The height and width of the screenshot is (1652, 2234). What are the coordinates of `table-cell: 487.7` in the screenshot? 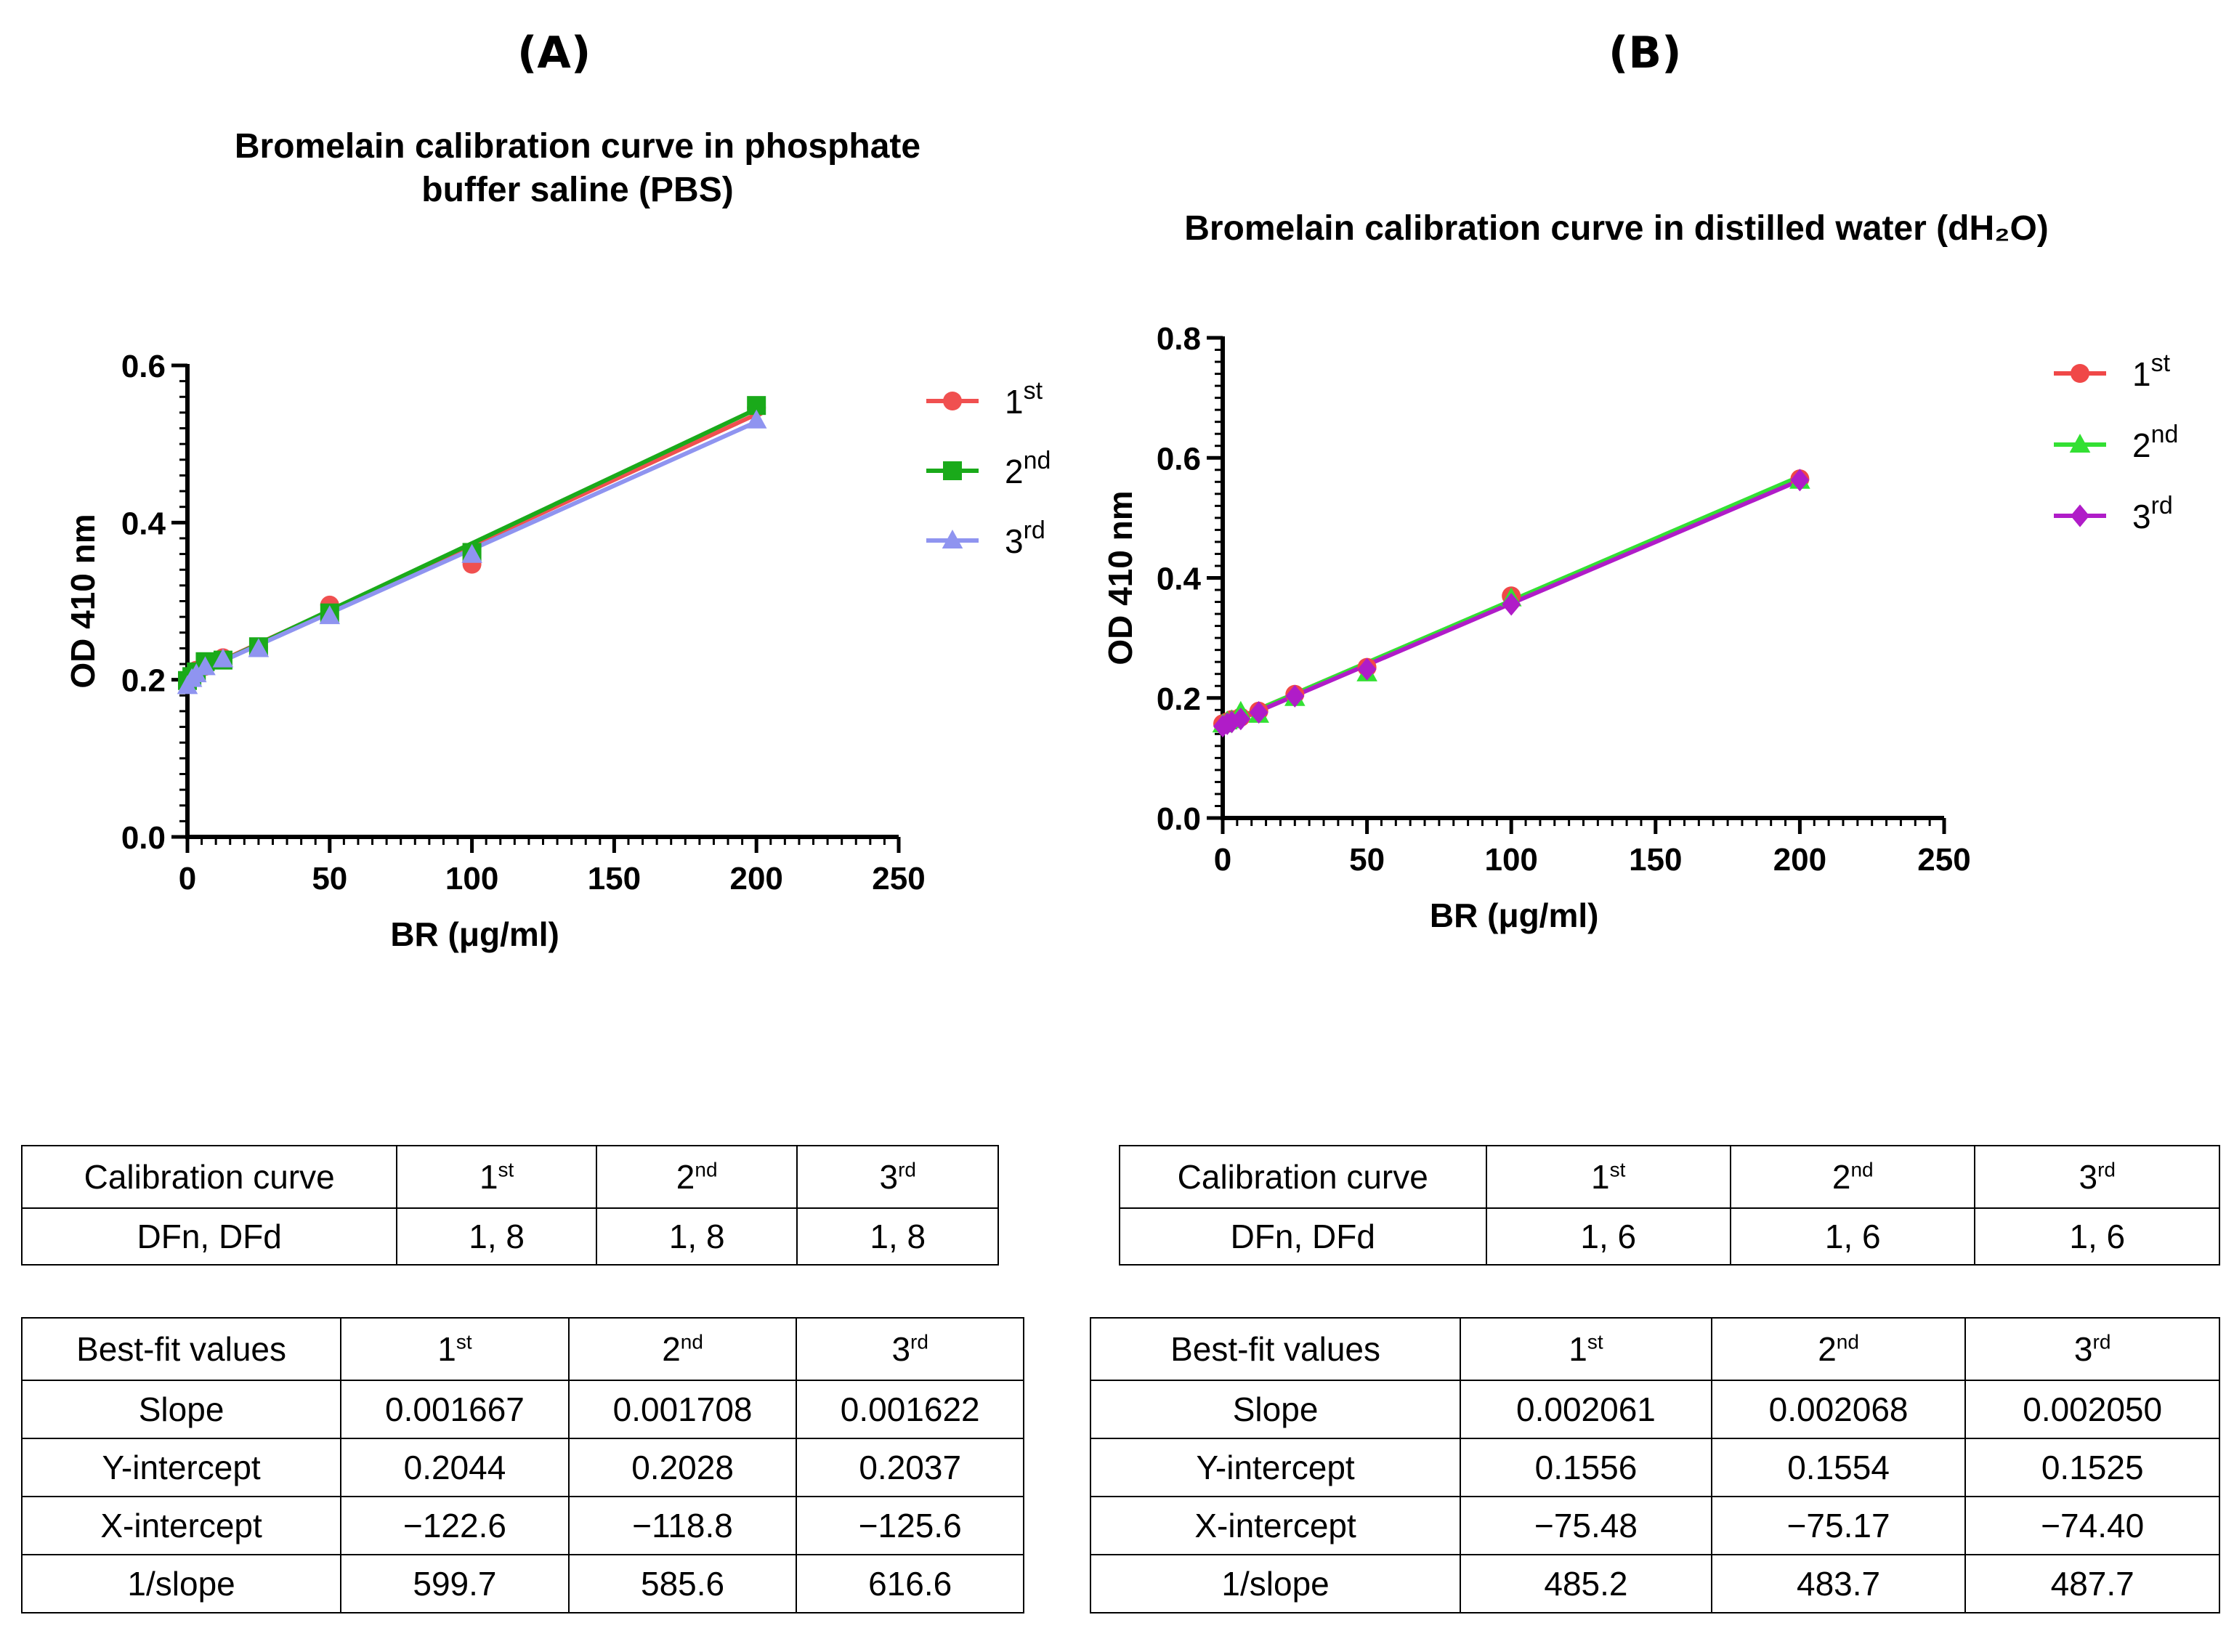 It's located at (2092, 1583).